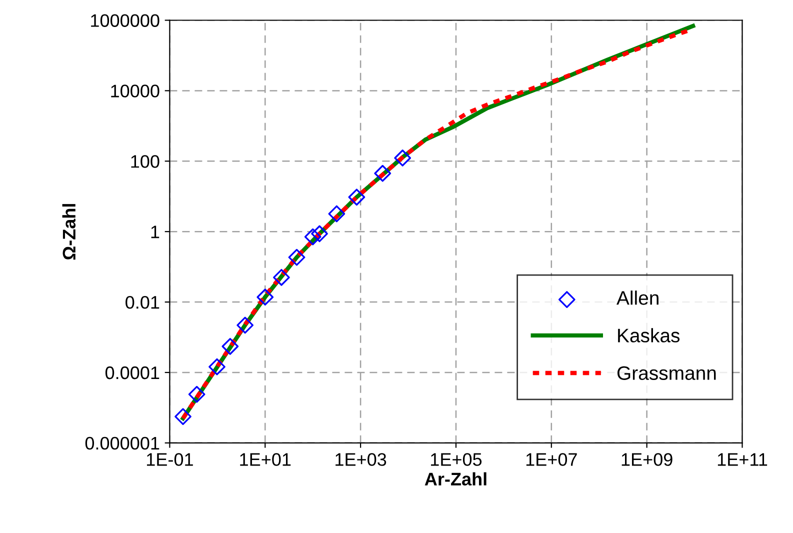  Describe the element at coordinates (637, 297) in the screenshot. I see `legend-label: Allen` at that location.